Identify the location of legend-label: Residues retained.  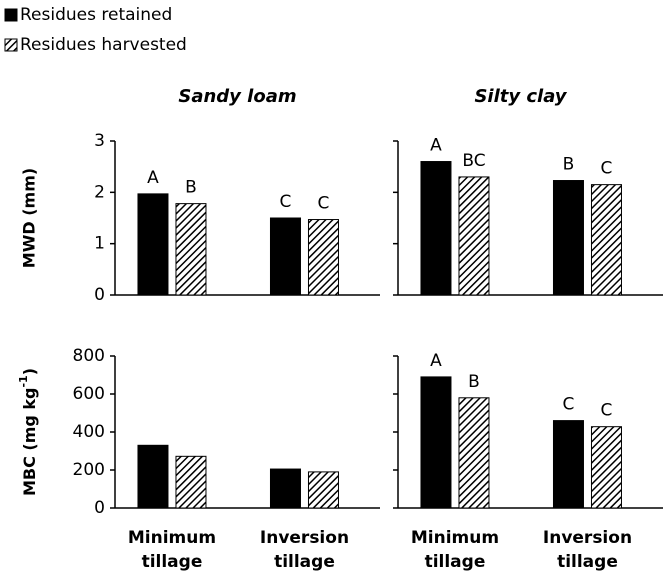
(96, 15).